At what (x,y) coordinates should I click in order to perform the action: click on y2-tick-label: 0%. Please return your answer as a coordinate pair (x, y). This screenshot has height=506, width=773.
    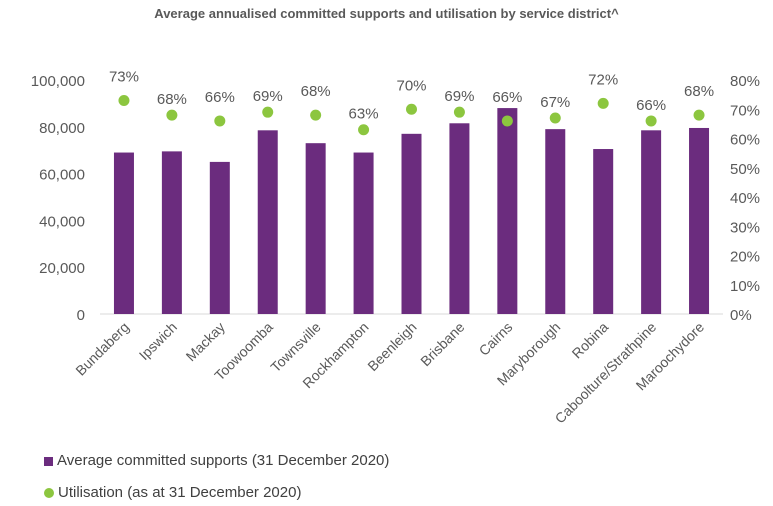
    Looking at the image, I should click on (741, 315).